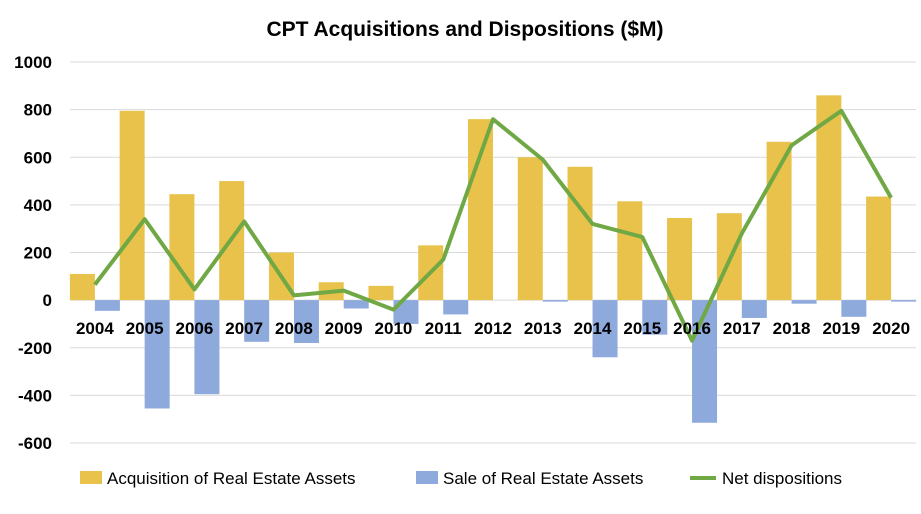  Describe the element at coordinates (754, 309) in the screenshot. I see `bar-sale-2017` at that location.